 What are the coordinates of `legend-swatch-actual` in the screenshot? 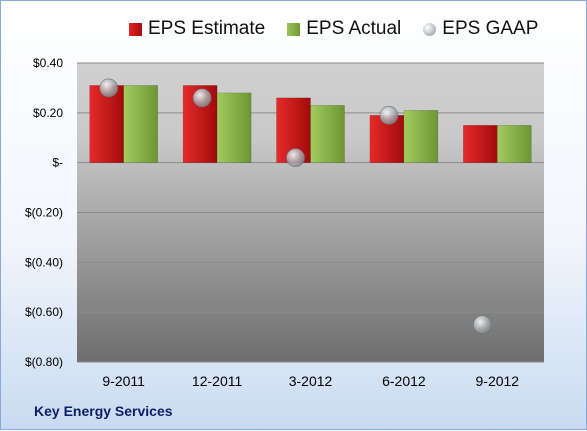 It's located at (294, 29).